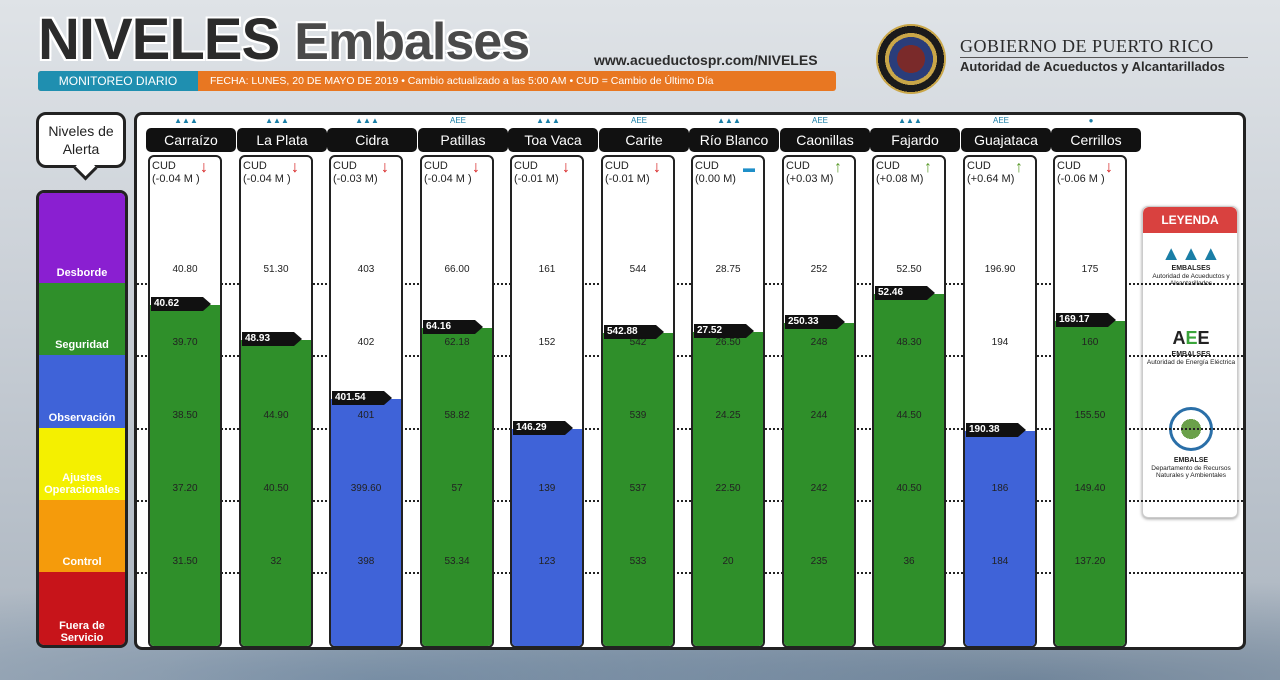  Describe the element at coordinates (644, 140) in the screenshot. I see `reservoir-name: Carite` at that location.